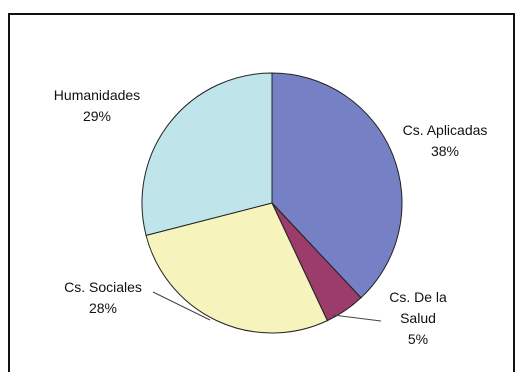 Image resolution: width=527 pixels, height=372 pixels. What do you see at coordinates (97, 116) in the screenshot?
I see `slice-percent-3: 29%` at bounding box center [97, 116].